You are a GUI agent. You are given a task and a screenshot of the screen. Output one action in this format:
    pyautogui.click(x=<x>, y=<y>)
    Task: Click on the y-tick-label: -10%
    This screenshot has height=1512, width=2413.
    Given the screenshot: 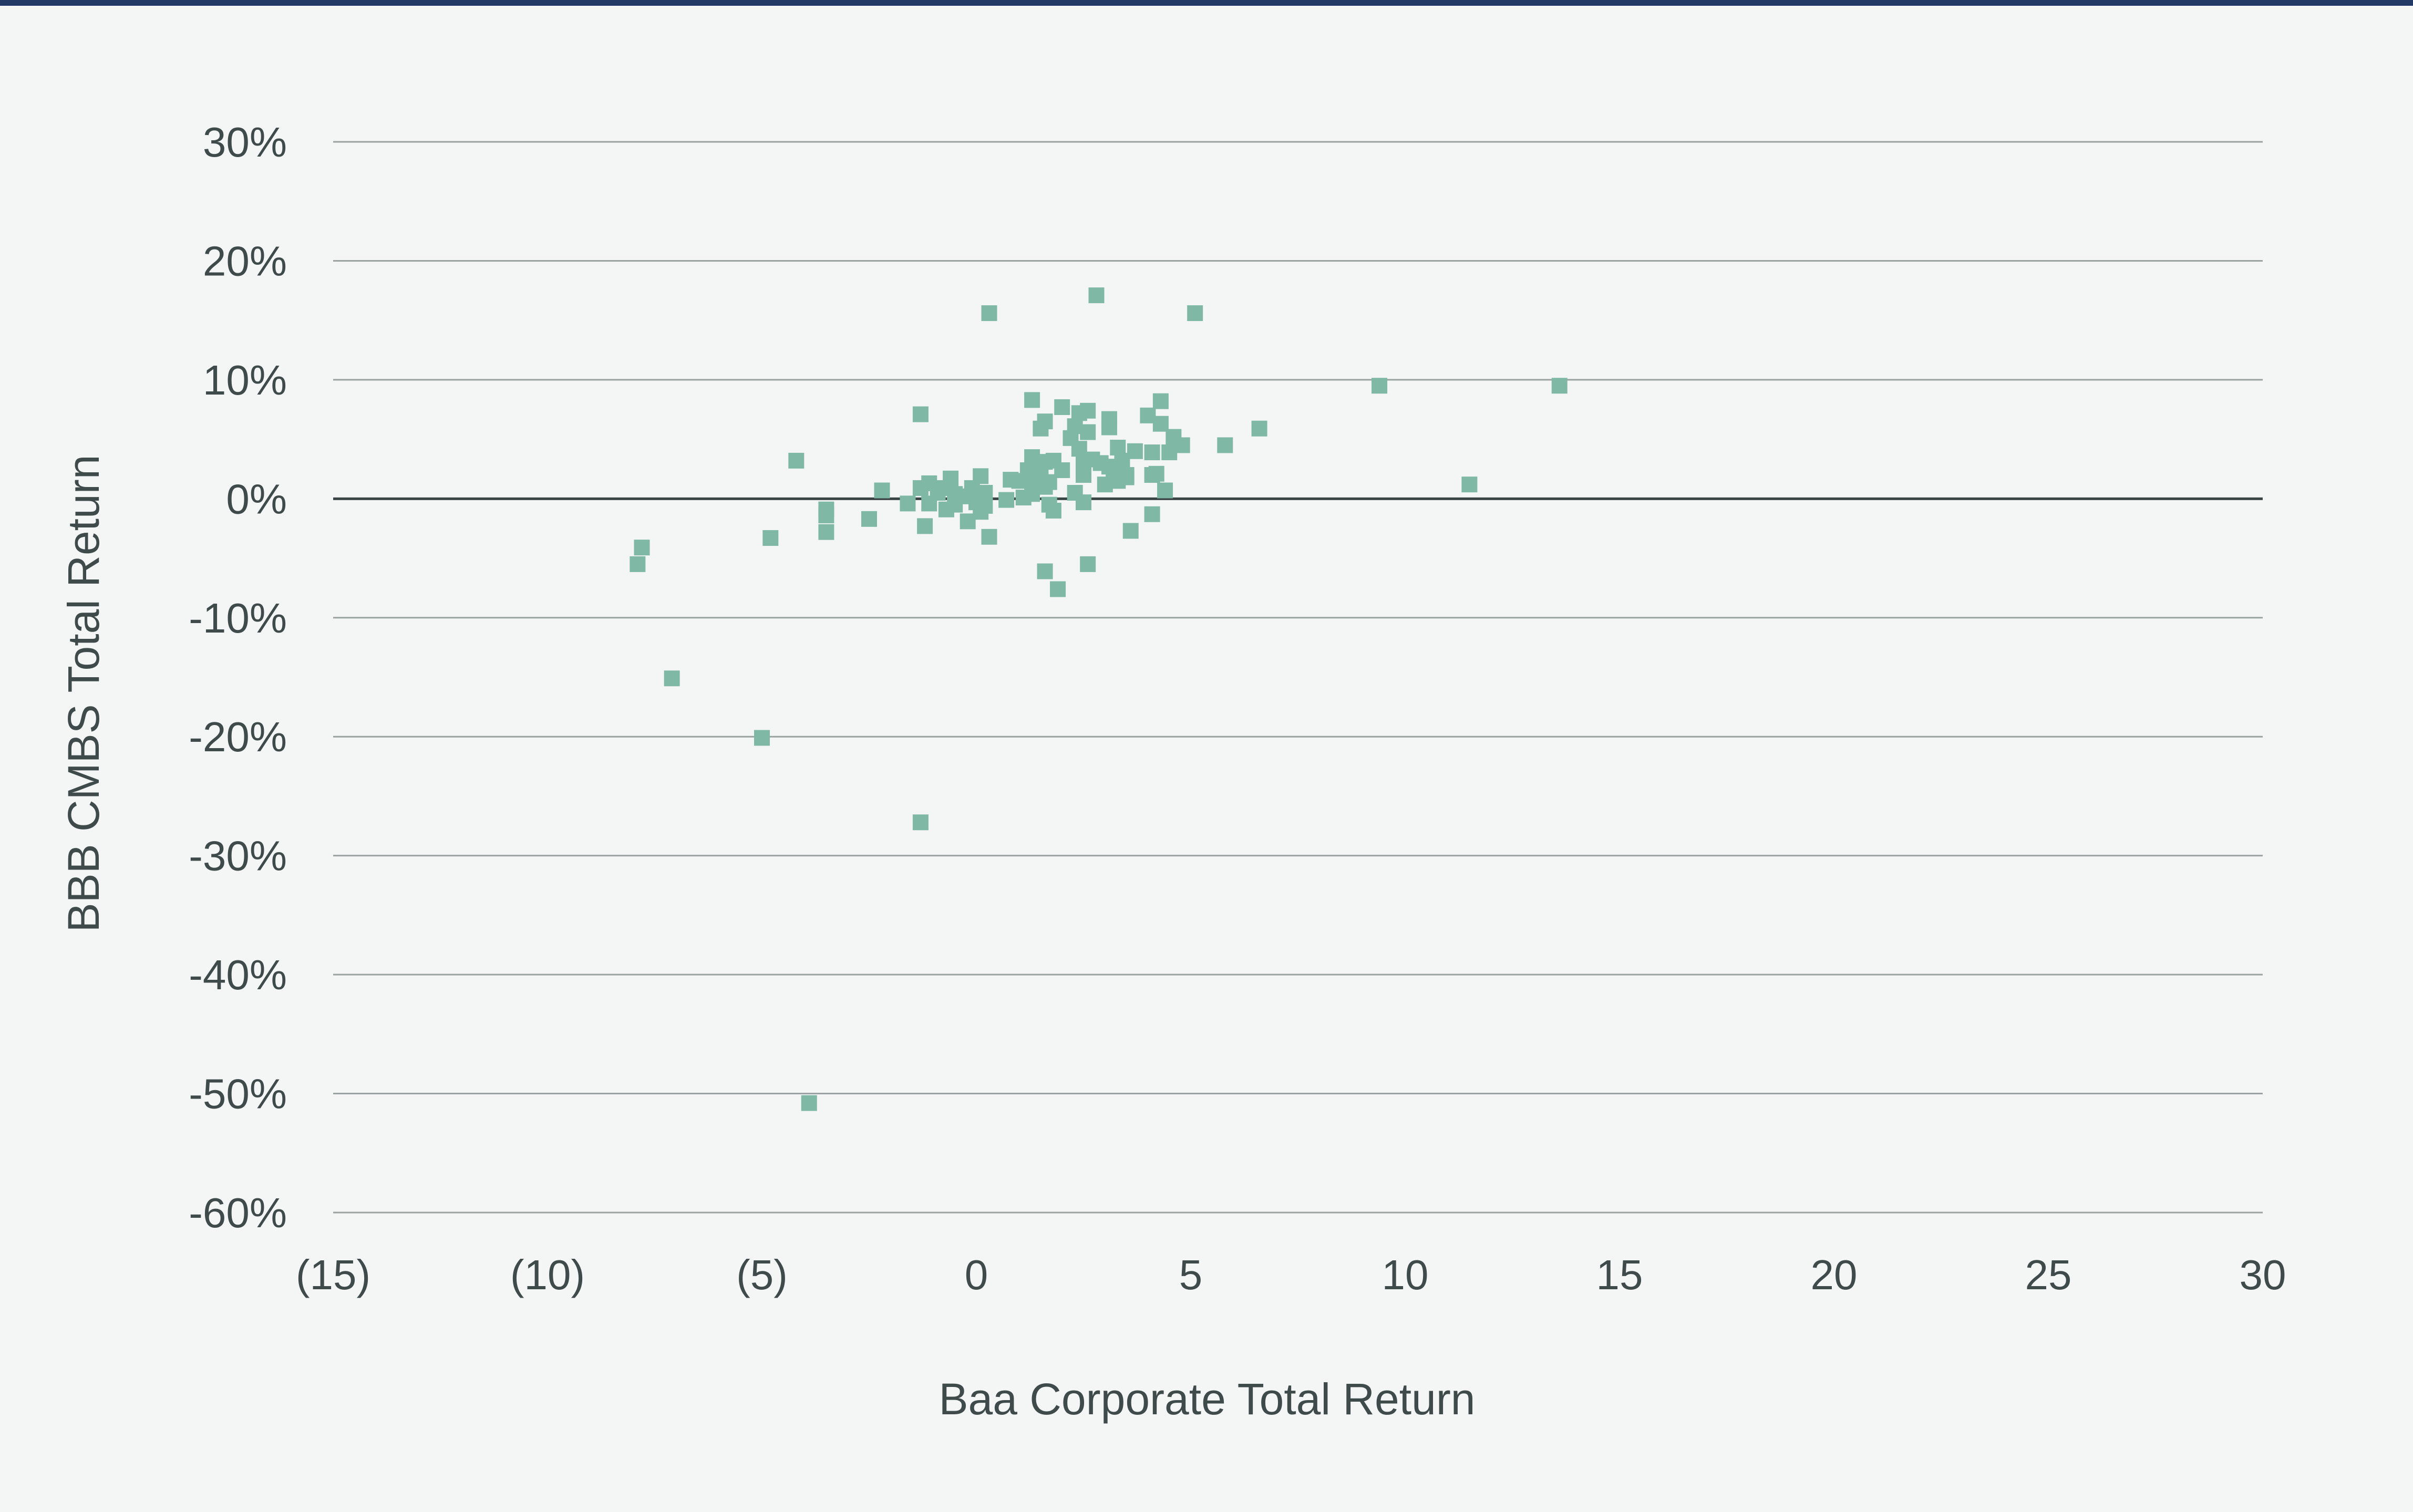 What is the action you would take?
    pyautogui.click(x=238, y=618)
    